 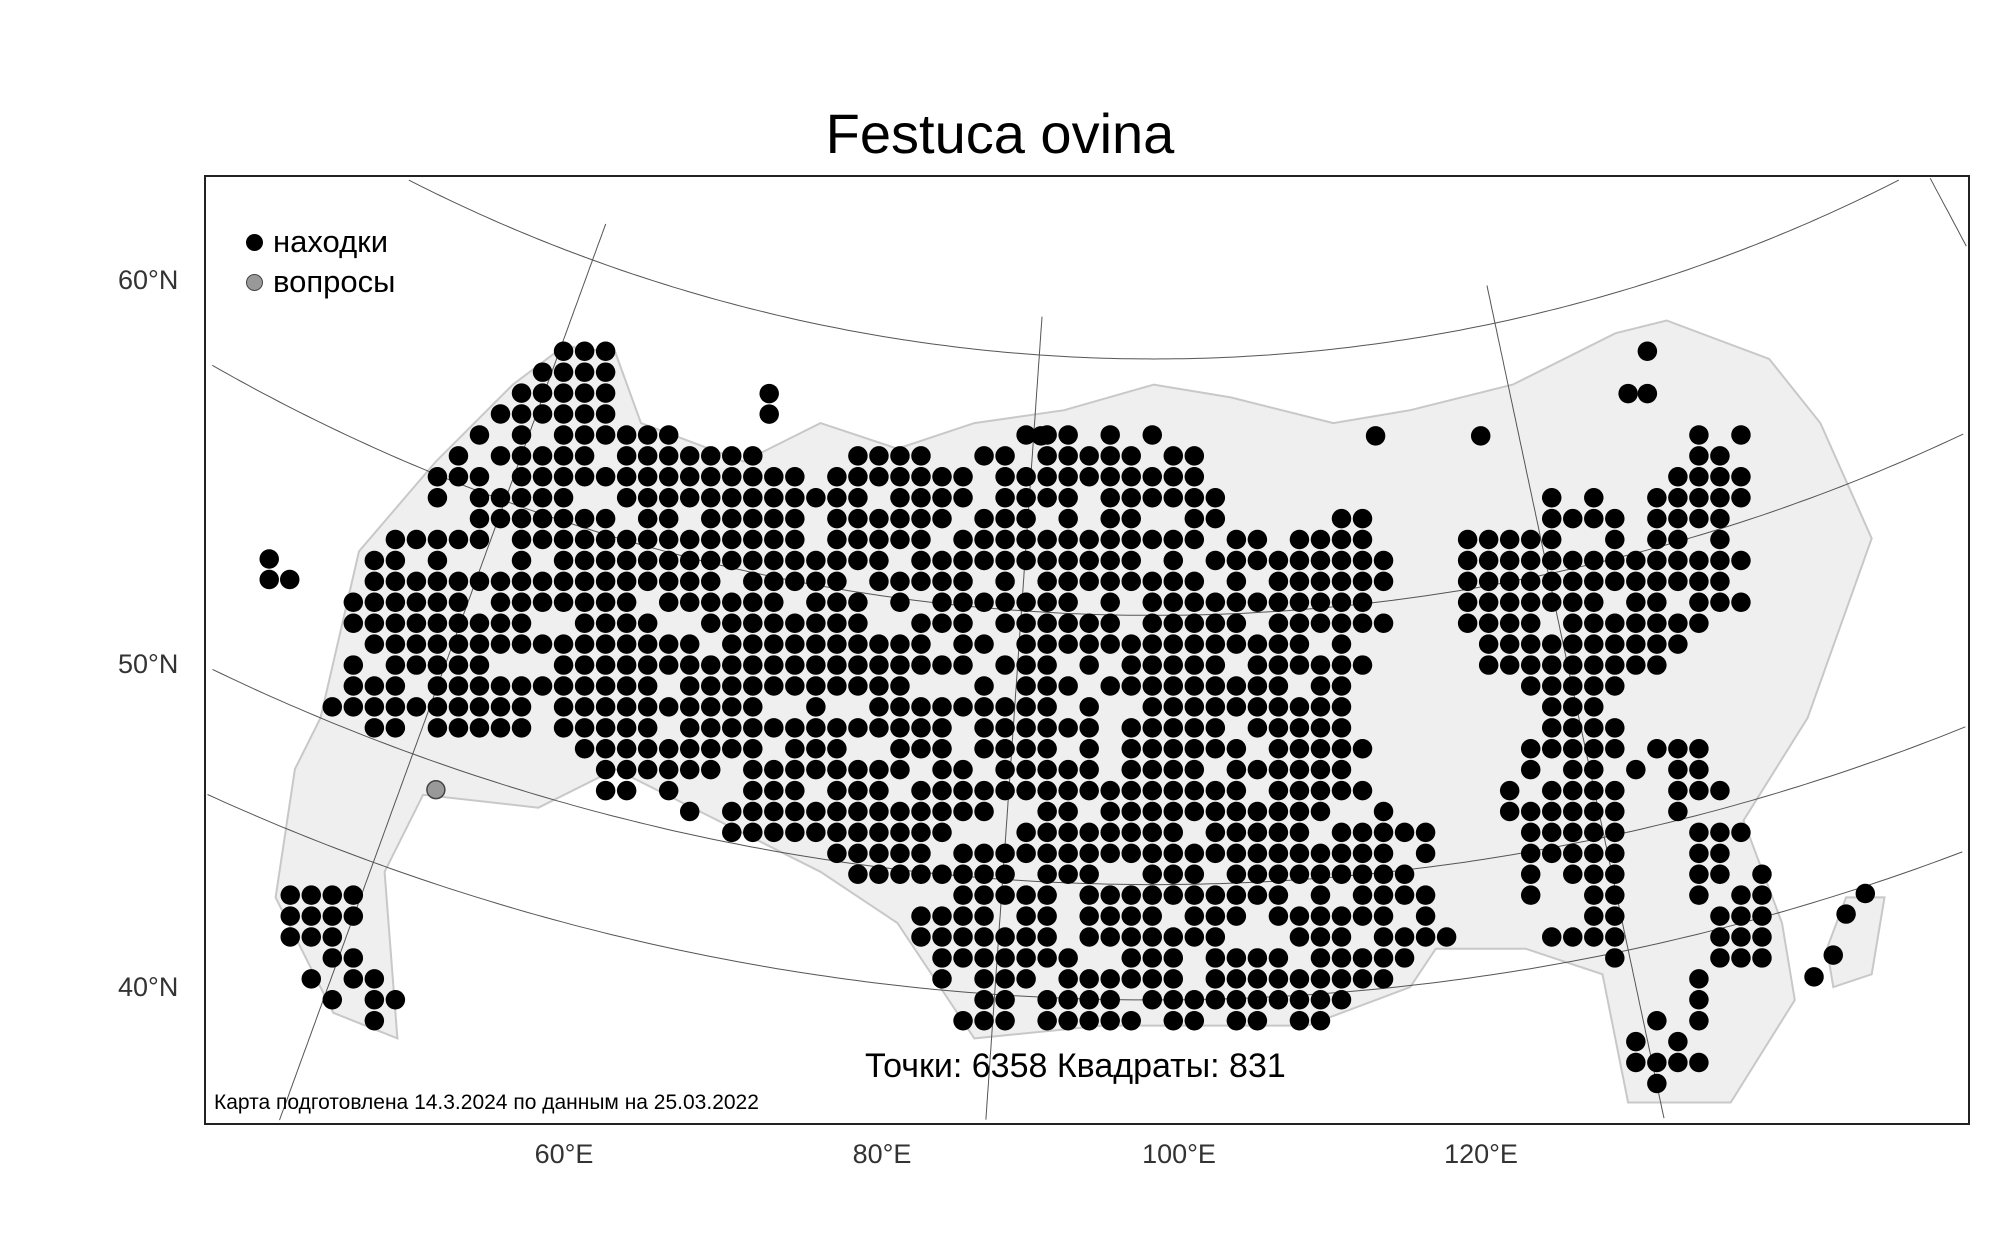 What do you see at coordinates (1179, 1154) in the screenshot?
I see `lon-label-100: 100°E` at bounding box center [1179, 1154].